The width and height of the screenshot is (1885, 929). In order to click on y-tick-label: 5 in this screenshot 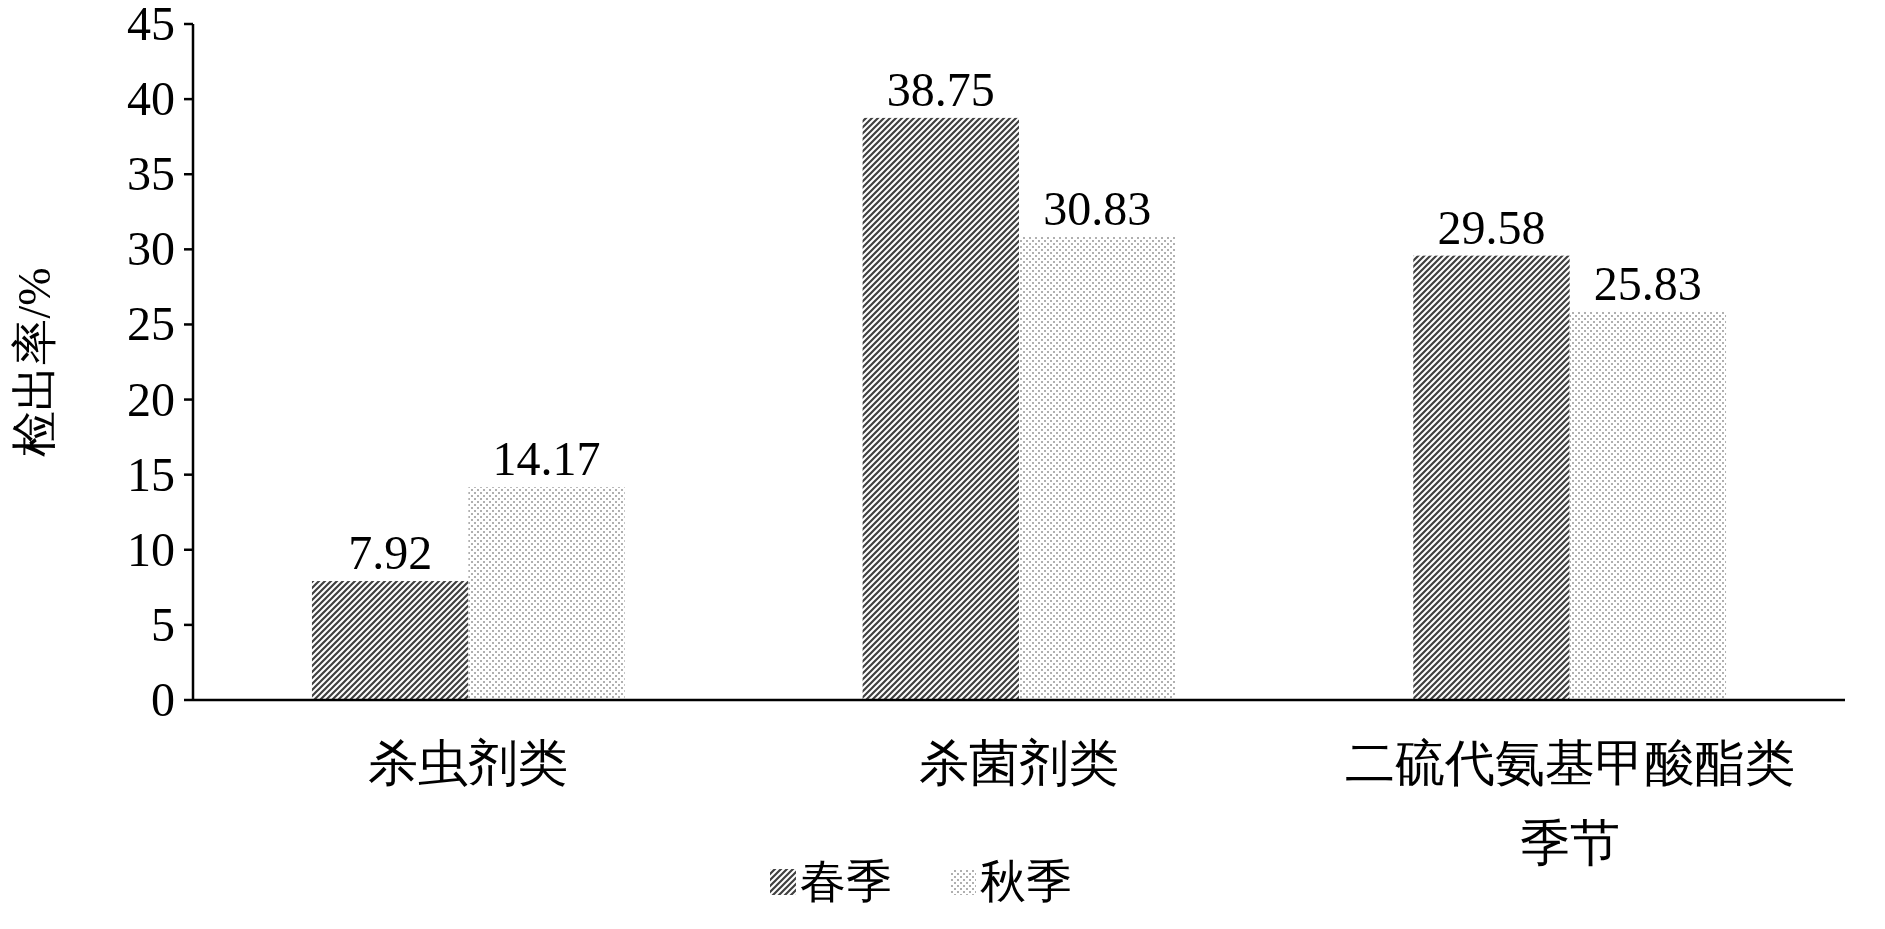, I will do `click(163, 624)`.